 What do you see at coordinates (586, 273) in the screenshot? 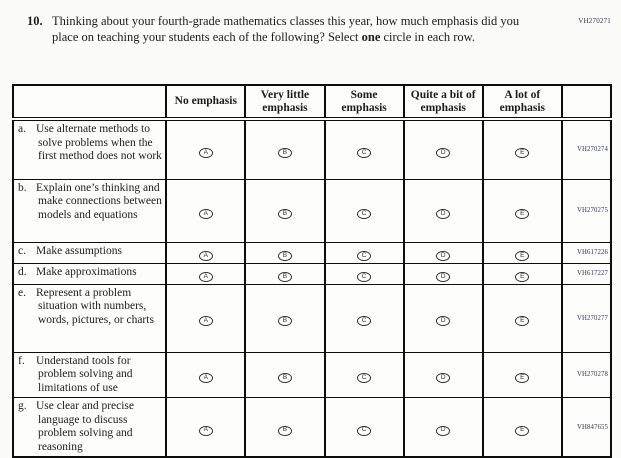
I see `row-code: VH617227` at bounding box center [586, 273].